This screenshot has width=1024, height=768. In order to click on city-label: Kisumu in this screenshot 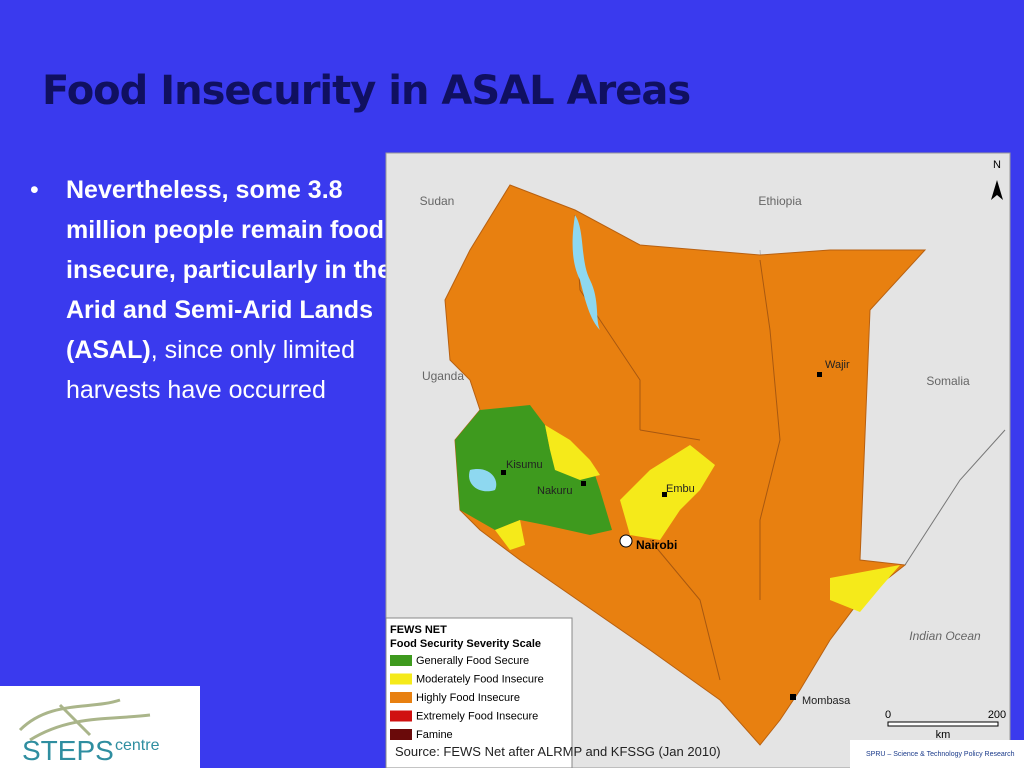, I will do `click(524, 465)`.